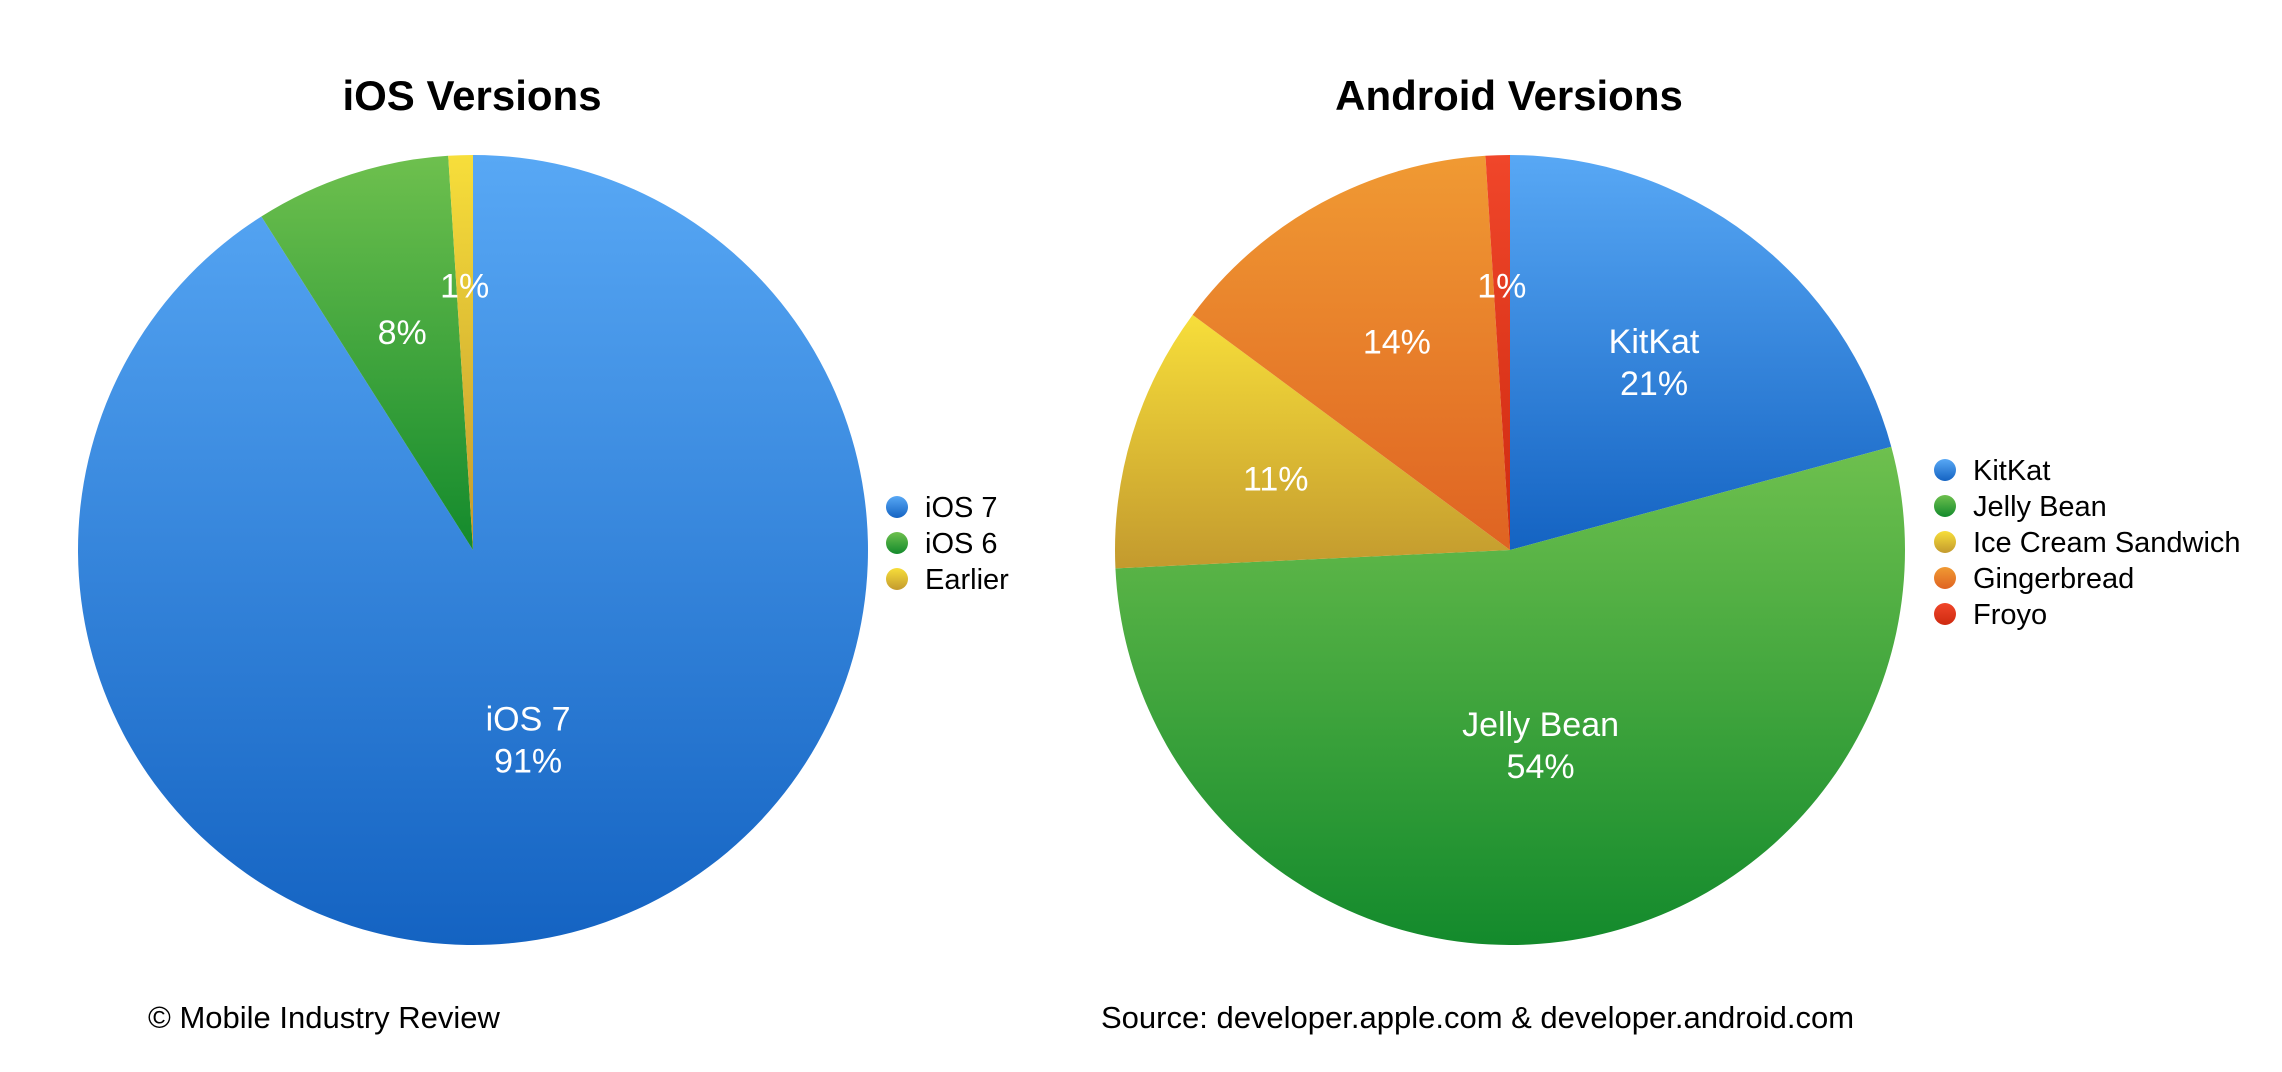  What do you see at coordinates (474, 523) in the screenshot?
I see `ios-slice-labels: iOS 7 91% 8% 1%` at bounding box center [474, 523].